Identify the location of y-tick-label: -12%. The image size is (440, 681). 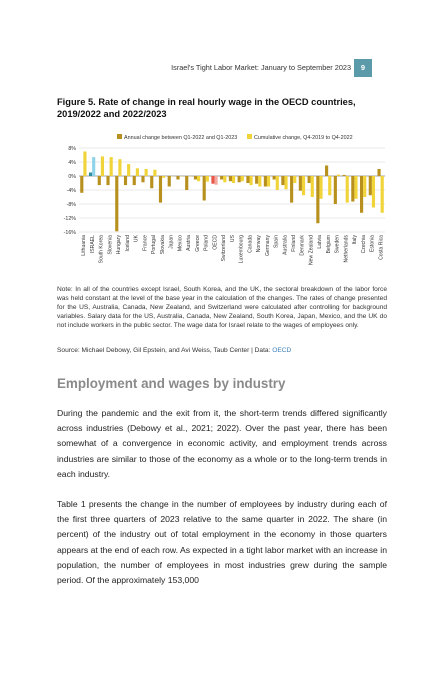
(70, 219).